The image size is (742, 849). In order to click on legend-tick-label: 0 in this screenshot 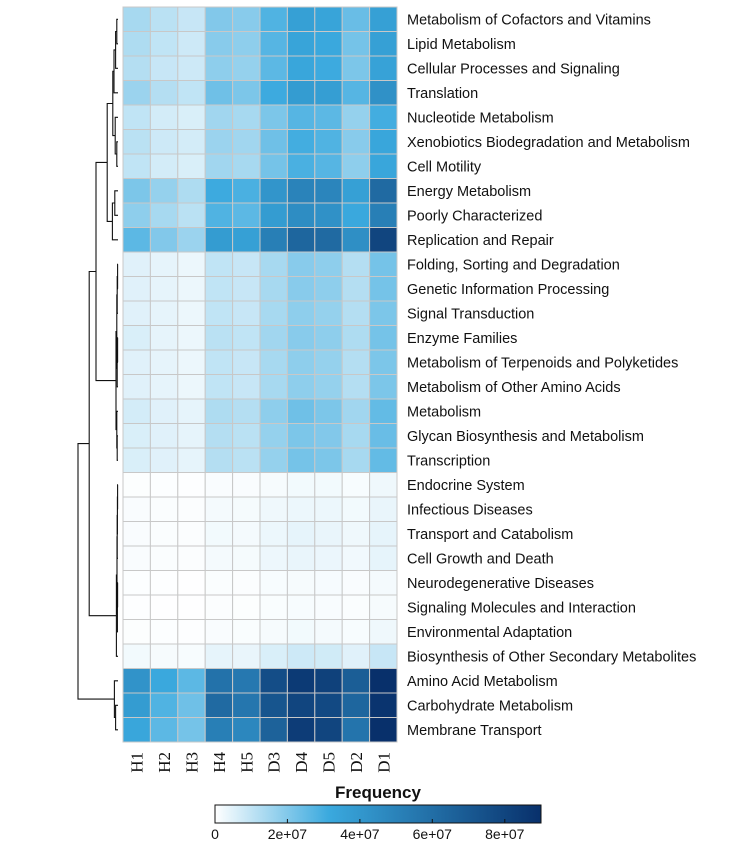, I will do `click(215, 834)`.